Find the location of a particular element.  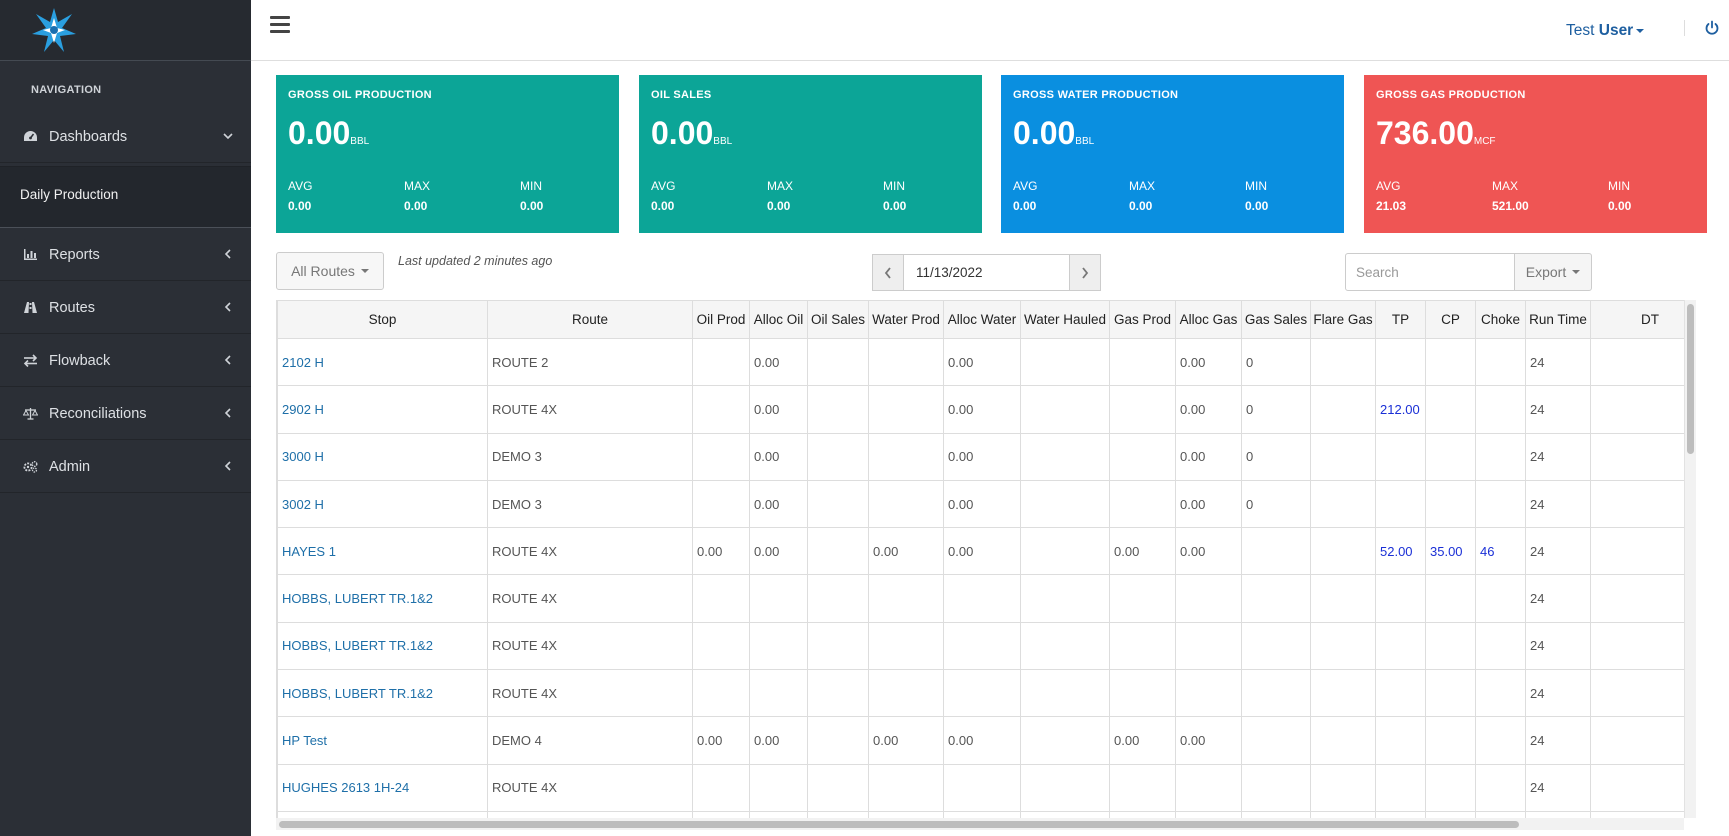

column-header: Route is located at coordinates (590, 319).